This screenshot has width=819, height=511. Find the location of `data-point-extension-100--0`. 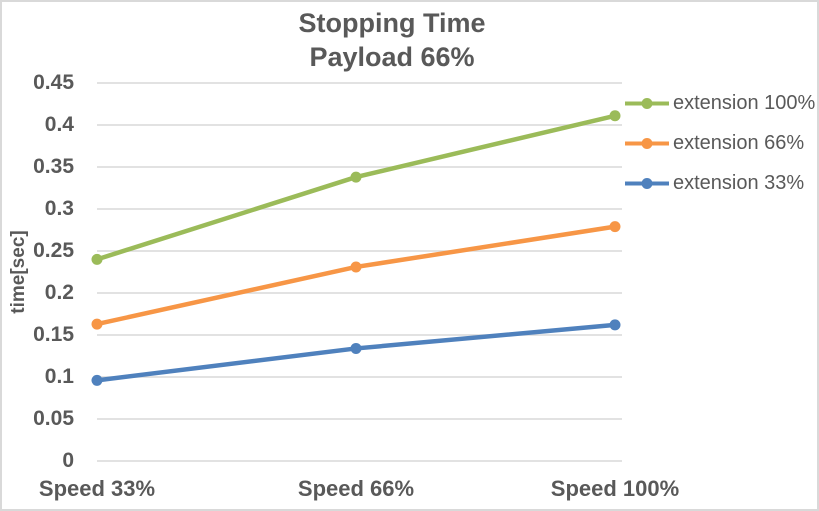

data-point-extension-100--0 is located at coordinates (97, 259).